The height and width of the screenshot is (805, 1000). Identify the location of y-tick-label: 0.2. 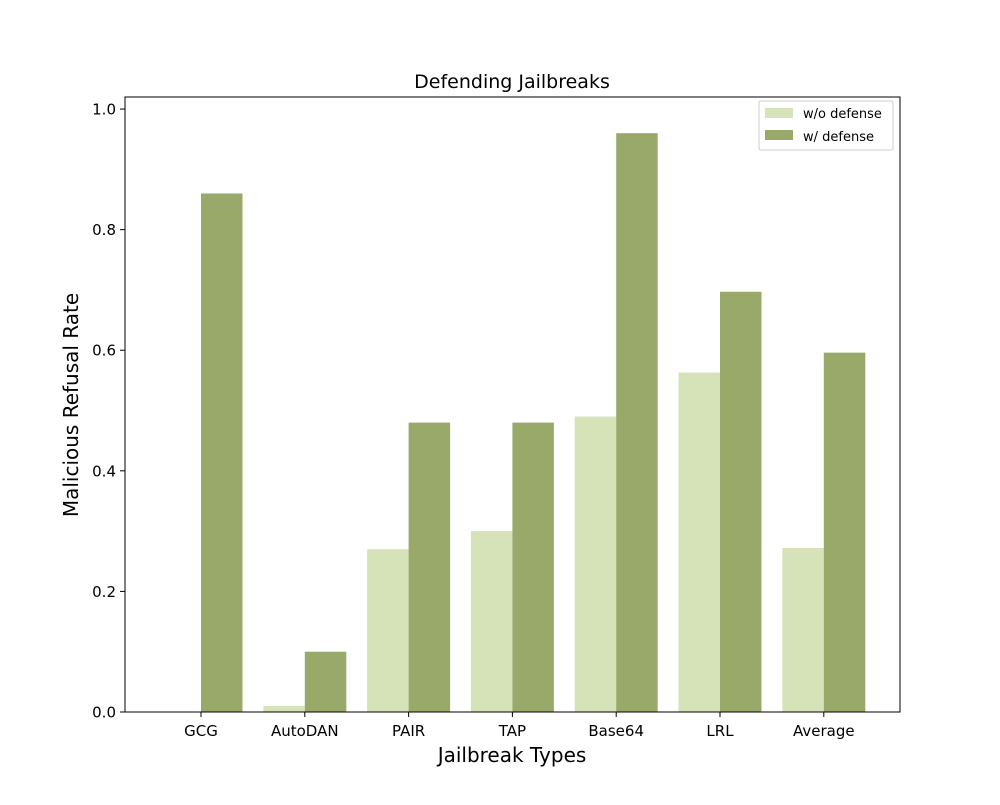
(104, 592).